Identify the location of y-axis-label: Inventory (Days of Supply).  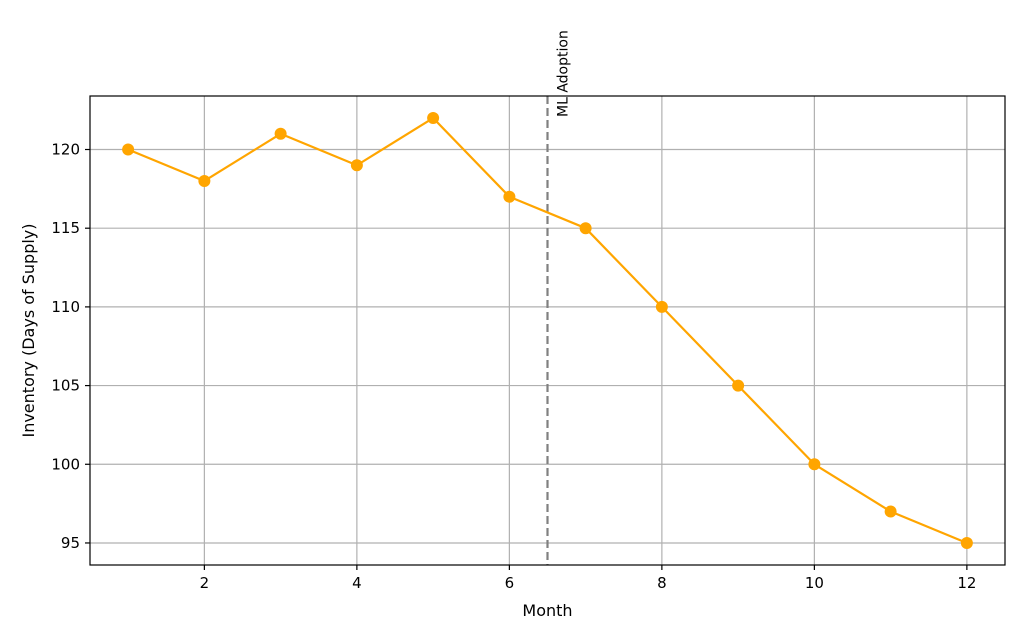
(28, 330).